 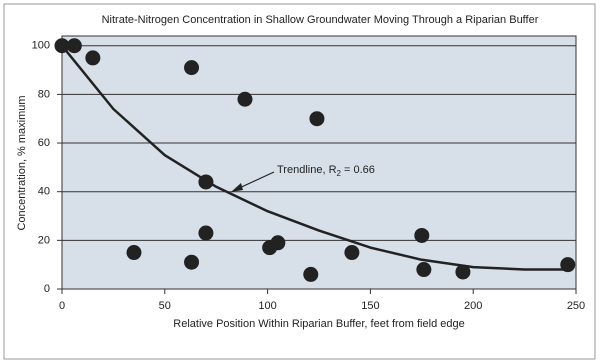 I want to click on y-axis-label: Concentration, % maximum, so click(x=22, y=162).